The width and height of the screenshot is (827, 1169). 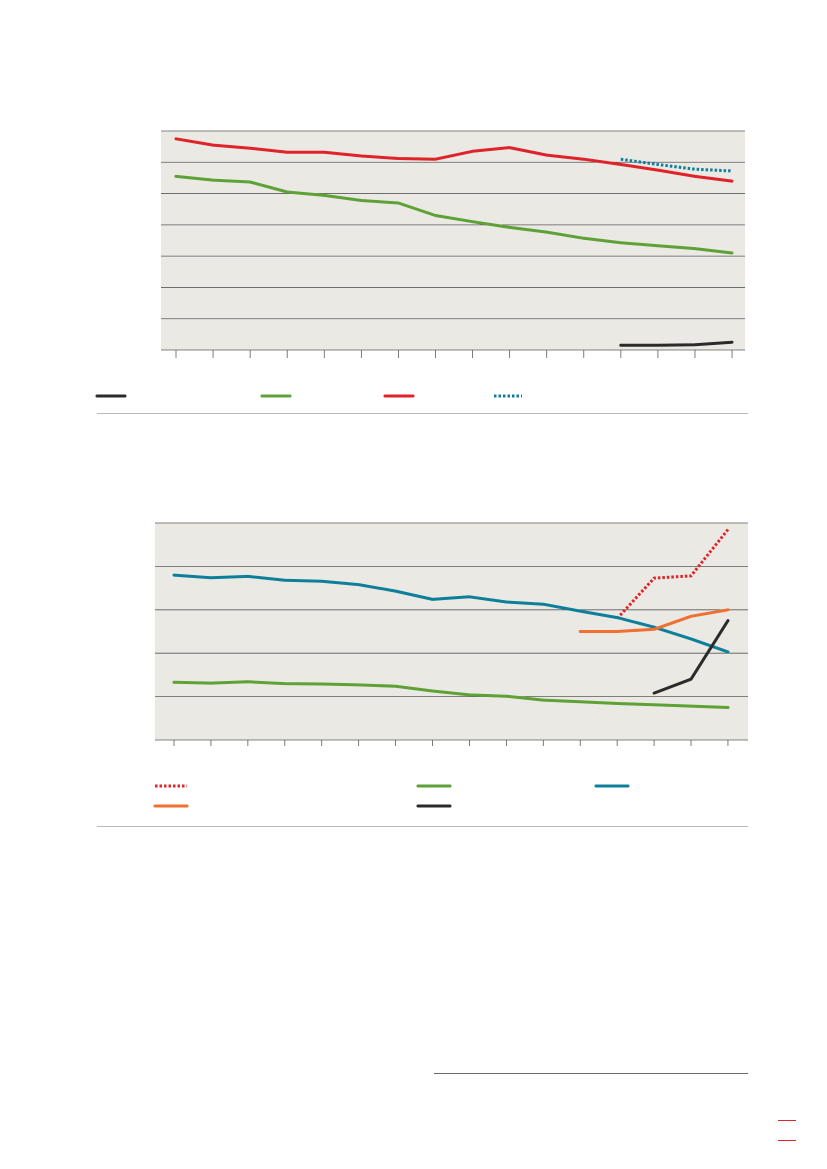 I want to click on chart-2-plot-area, so click(x=451, y=631).